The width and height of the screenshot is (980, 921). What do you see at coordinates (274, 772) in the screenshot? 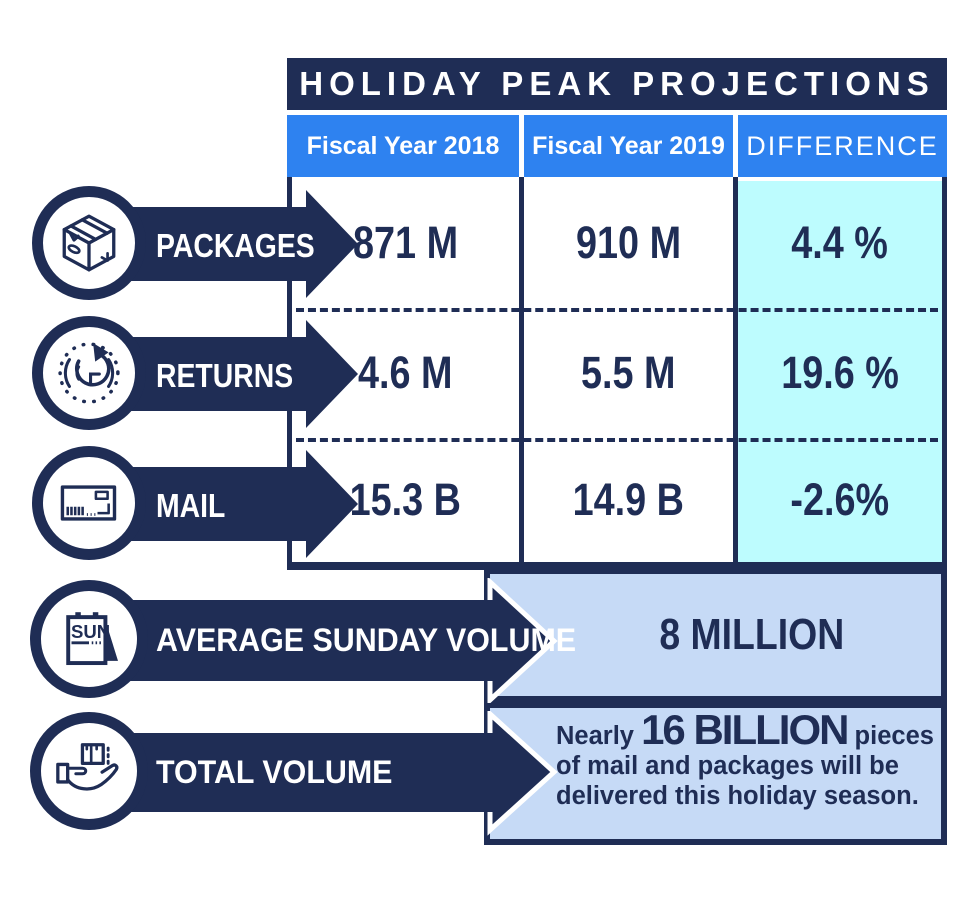
I see `total-volume-label: TOTAL VOLUME` at bounding box center [274, 772].